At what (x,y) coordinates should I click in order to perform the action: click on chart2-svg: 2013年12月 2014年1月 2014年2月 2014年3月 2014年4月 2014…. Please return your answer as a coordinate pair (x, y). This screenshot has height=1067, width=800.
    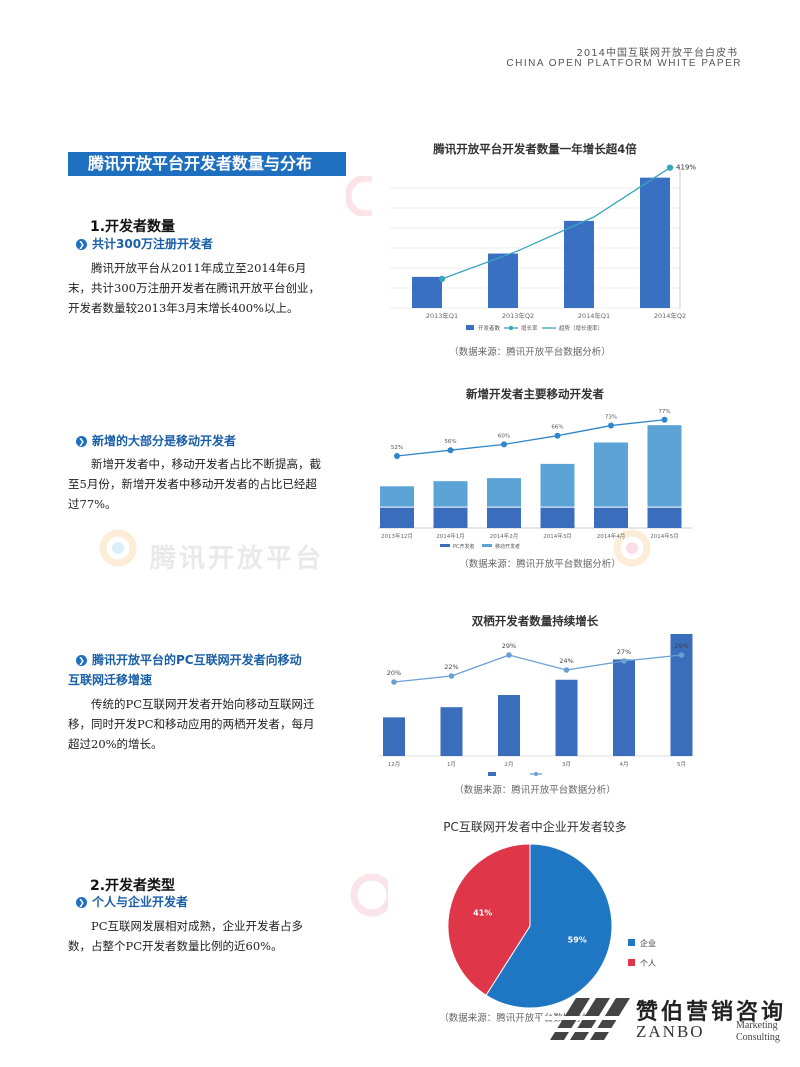
    Looking at the image, I should click on (535, 479).